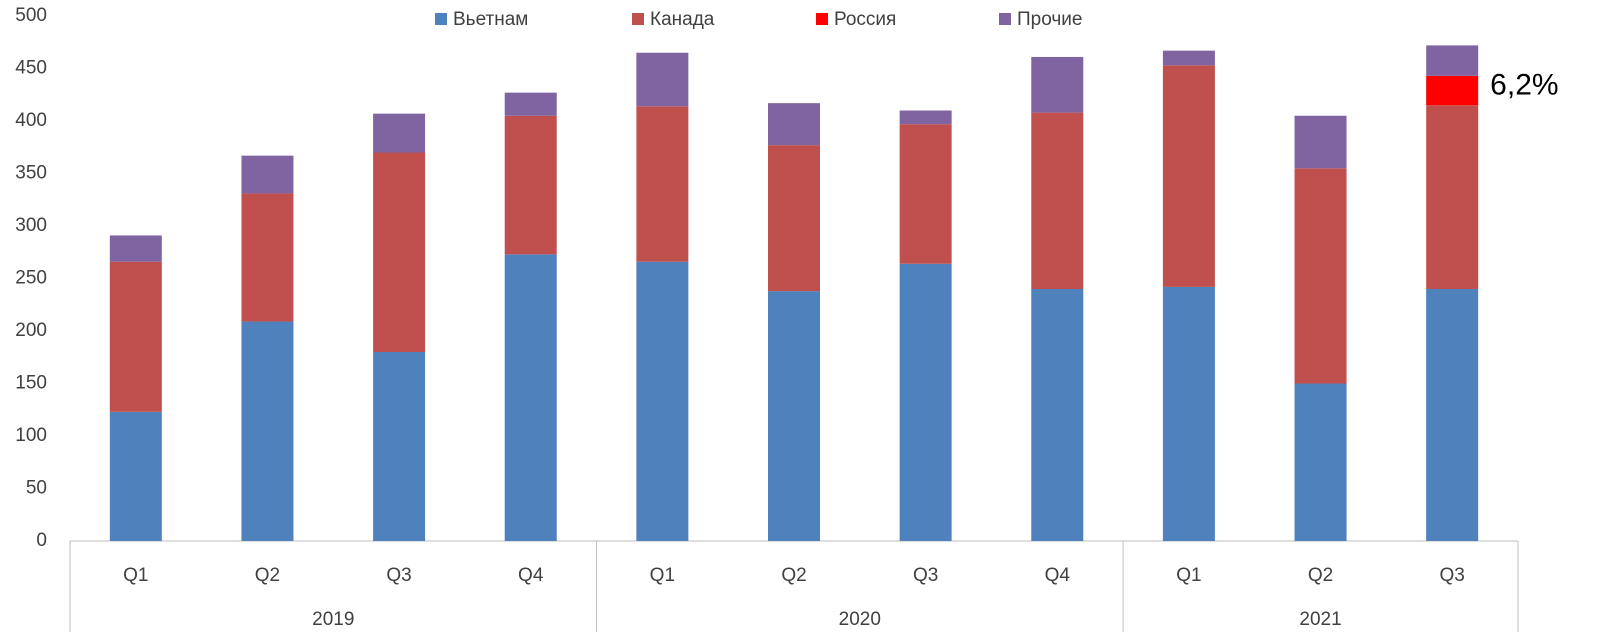 This screenshot has height=644, width=1604. What do you see at coordinates (36, 488) in the screenshot?
I see `y-tick-label: 50` at bounding box center [36, 488].